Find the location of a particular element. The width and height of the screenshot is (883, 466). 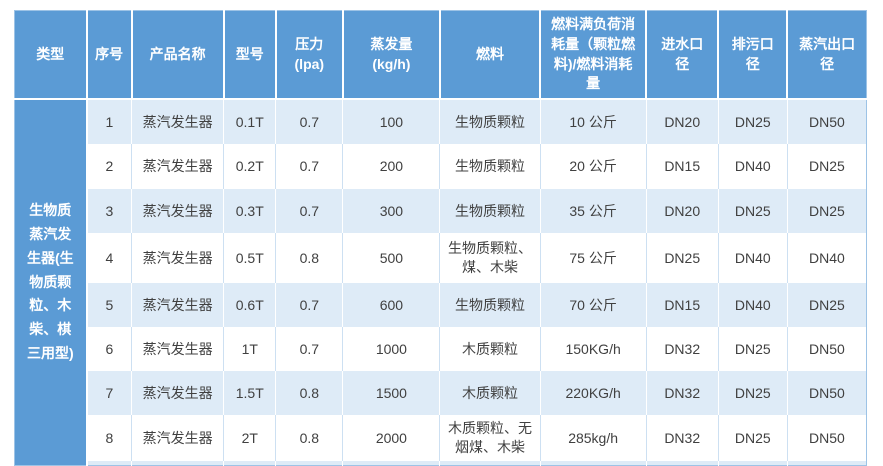

col-header-evaporation: 蒸发量 (kg/h) is located at coordinates (391, 55).